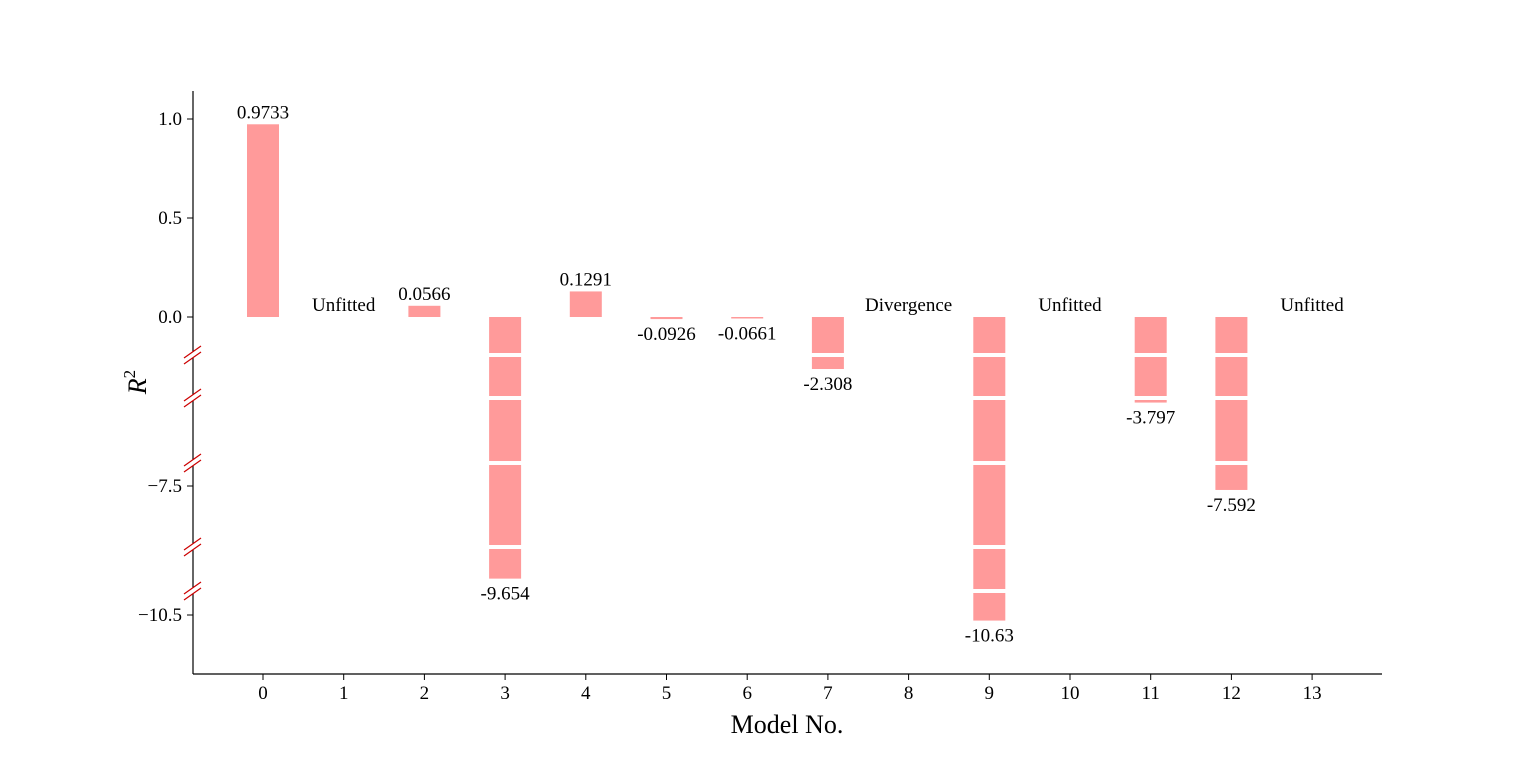 Image resolution: width=1536 pixels, height=757 pixels. Describe the element at coordinates (586, 693) in the screenshot. I see `x-tick-label-4: 4` at that location.